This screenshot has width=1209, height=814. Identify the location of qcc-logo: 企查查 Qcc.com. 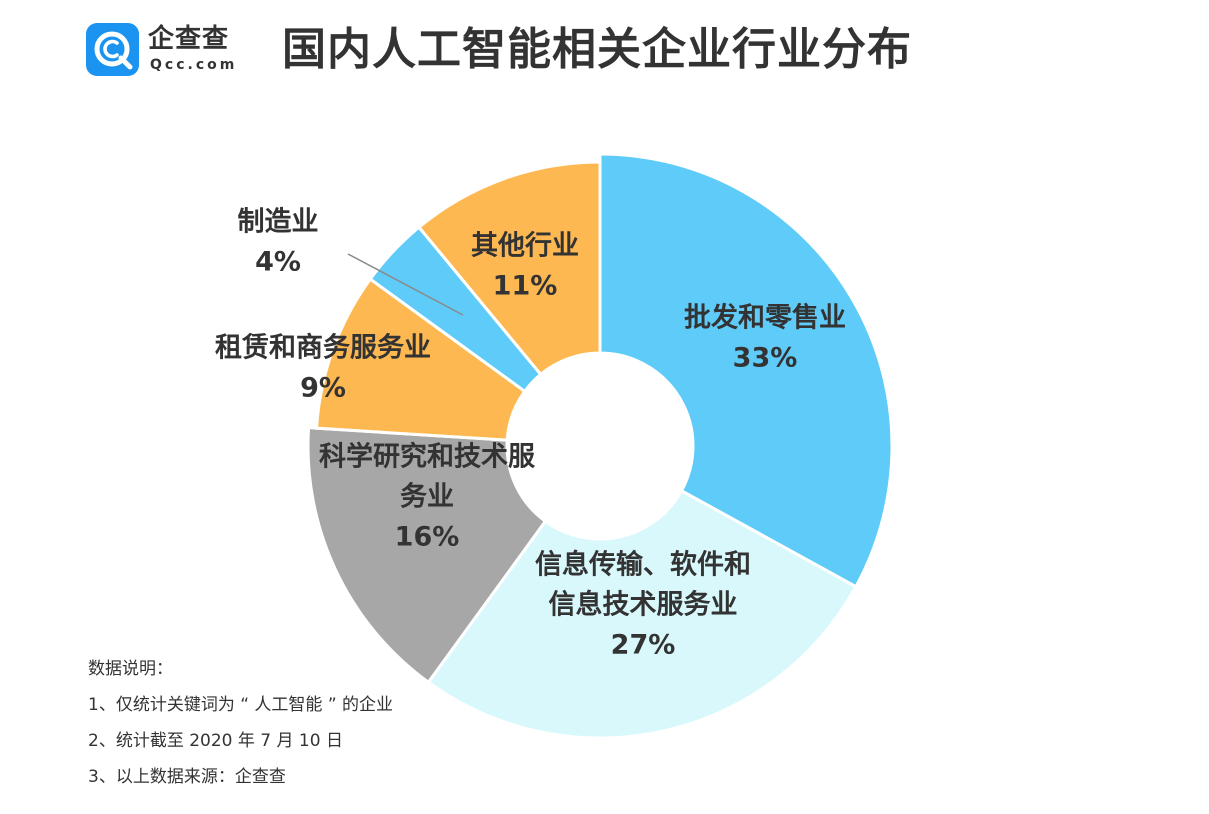
(171, 51).